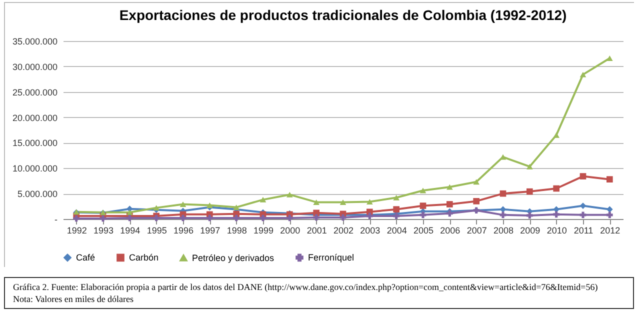  What do you see at coordinates (144, 257) in the screenshot?
I see `legend-label: Carbón` at bounding box center [144, 257].